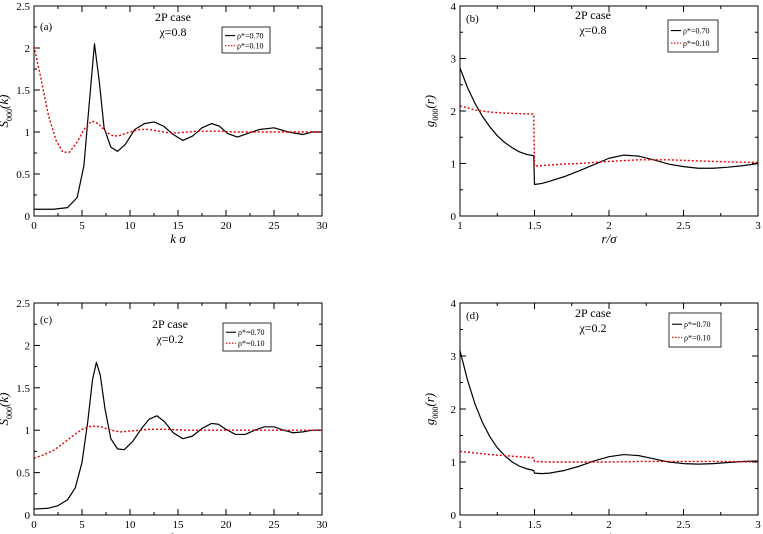 Image resolution: width=763 pixels, height=534 pixels. I want to click on panel-label: (b), so click(472, 19).